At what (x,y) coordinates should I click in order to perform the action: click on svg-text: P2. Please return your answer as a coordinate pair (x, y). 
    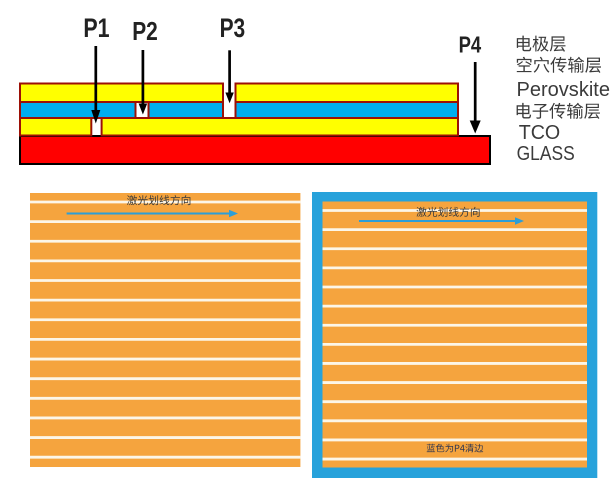
    Looking at the image, I should click on (145, 31).